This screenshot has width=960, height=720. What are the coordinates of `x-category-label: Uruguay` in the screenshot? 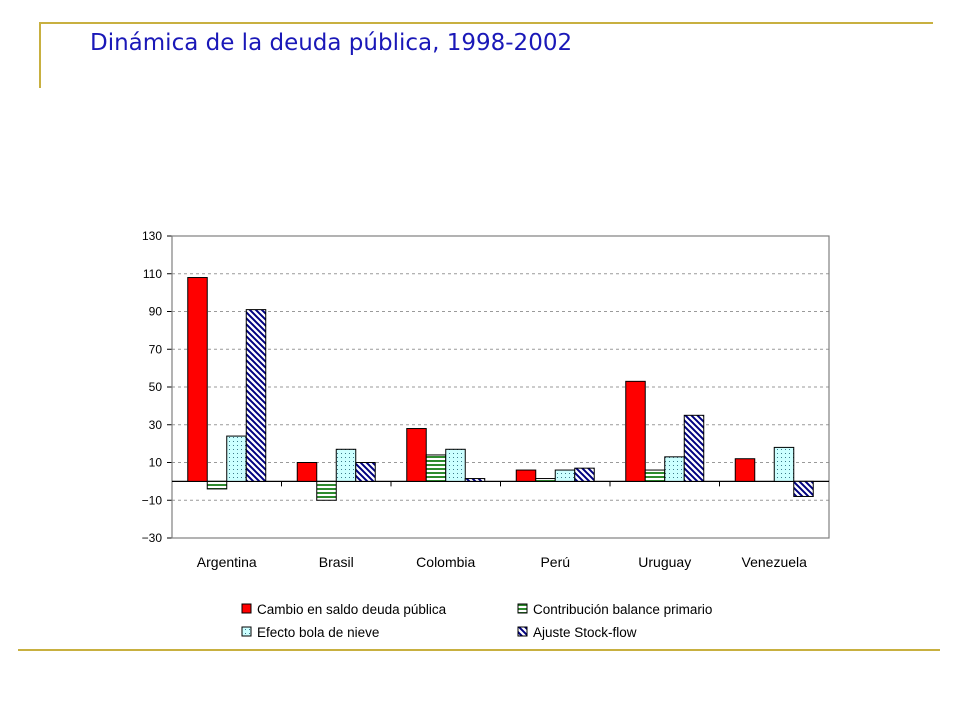 It's located at (664, 562).